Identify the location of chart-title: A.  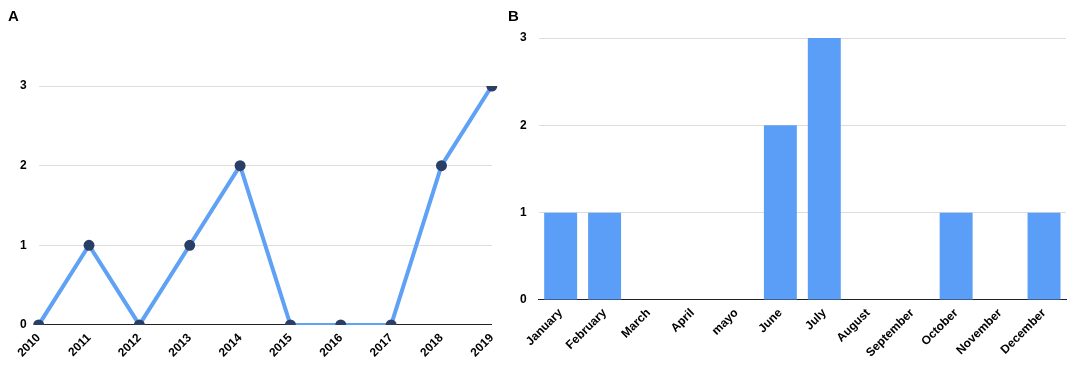
(13, 16).